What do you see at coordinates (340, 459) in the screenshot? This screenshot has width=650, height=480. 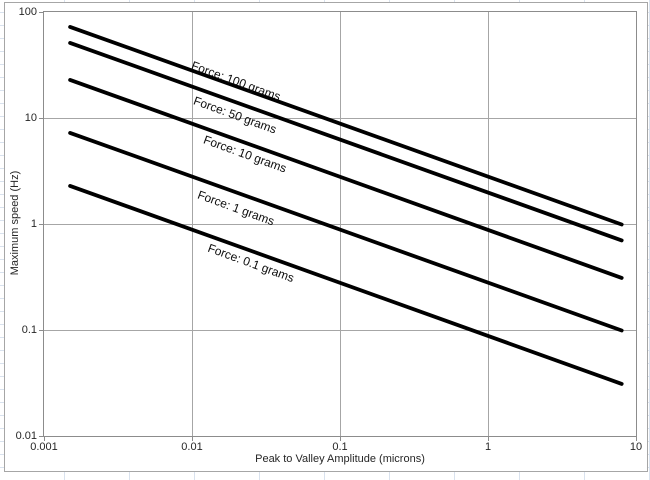 I see `x-axis-title: Peak to Valley Amplitude (microns)` at bounding box center [340, 459].